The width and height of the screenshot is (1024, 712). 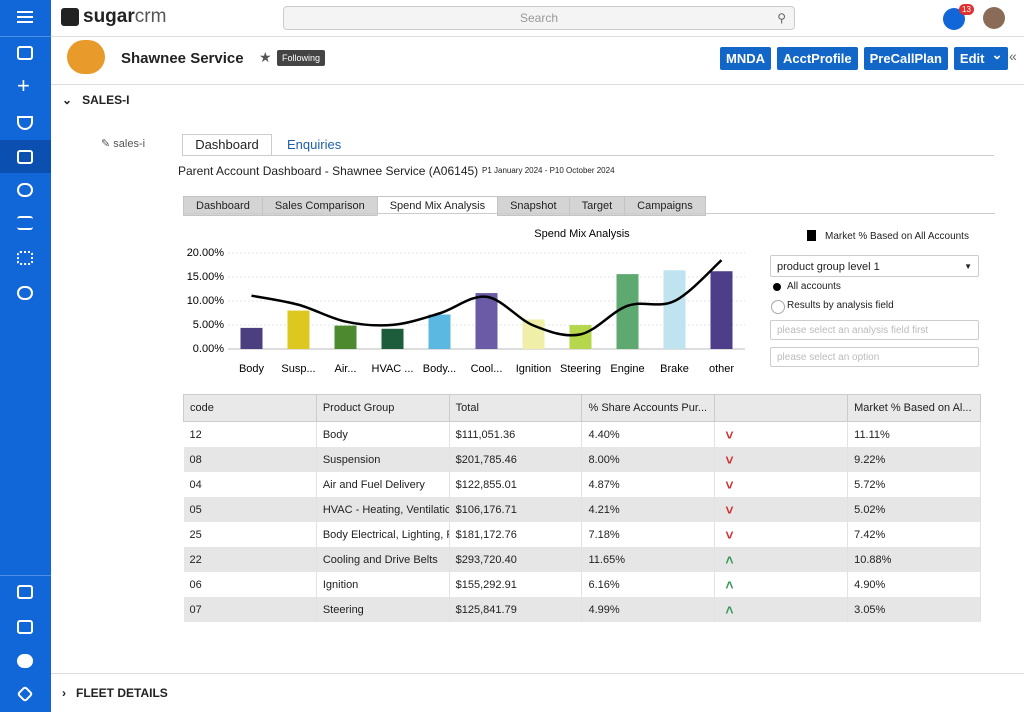 What do you see at coordinates (223, 206) in the screenshot?
I see `subtab: Dashboard` at bounding box center [223, 206].